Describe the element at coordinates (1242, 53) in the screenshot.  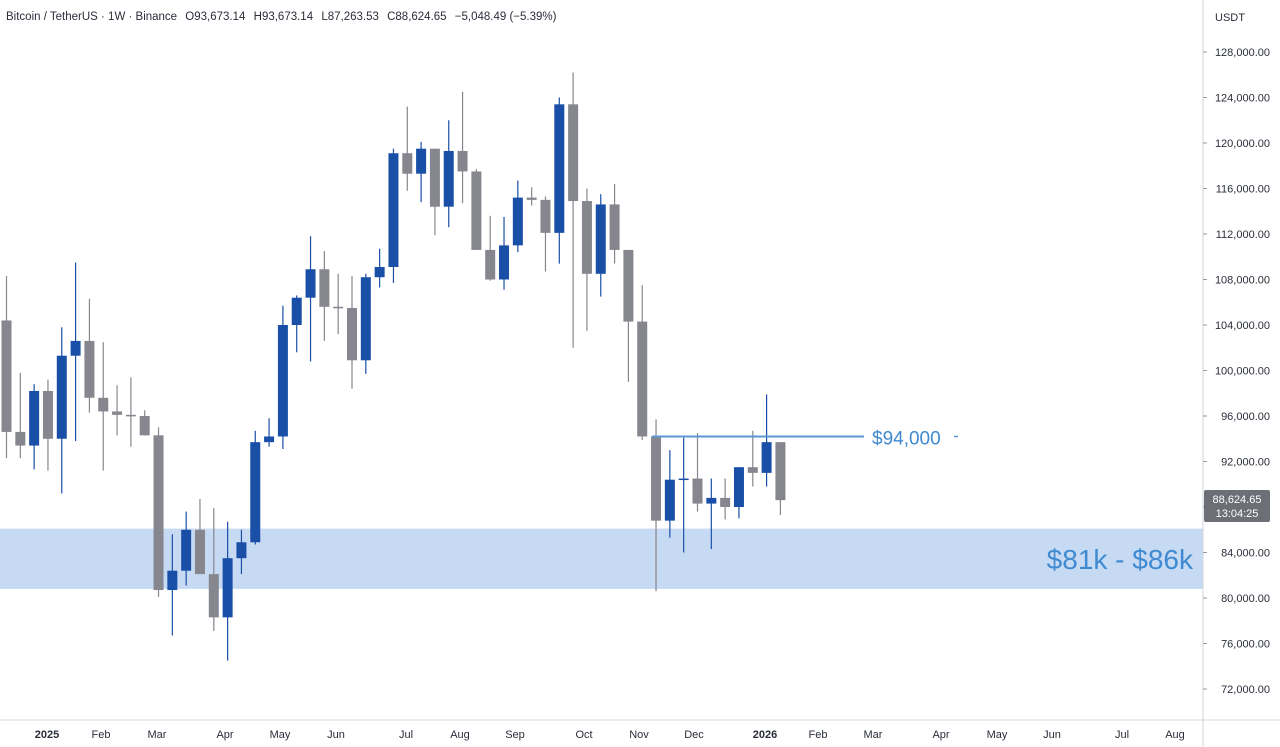
I see `price-tick-label: 128,000.00` at that location.